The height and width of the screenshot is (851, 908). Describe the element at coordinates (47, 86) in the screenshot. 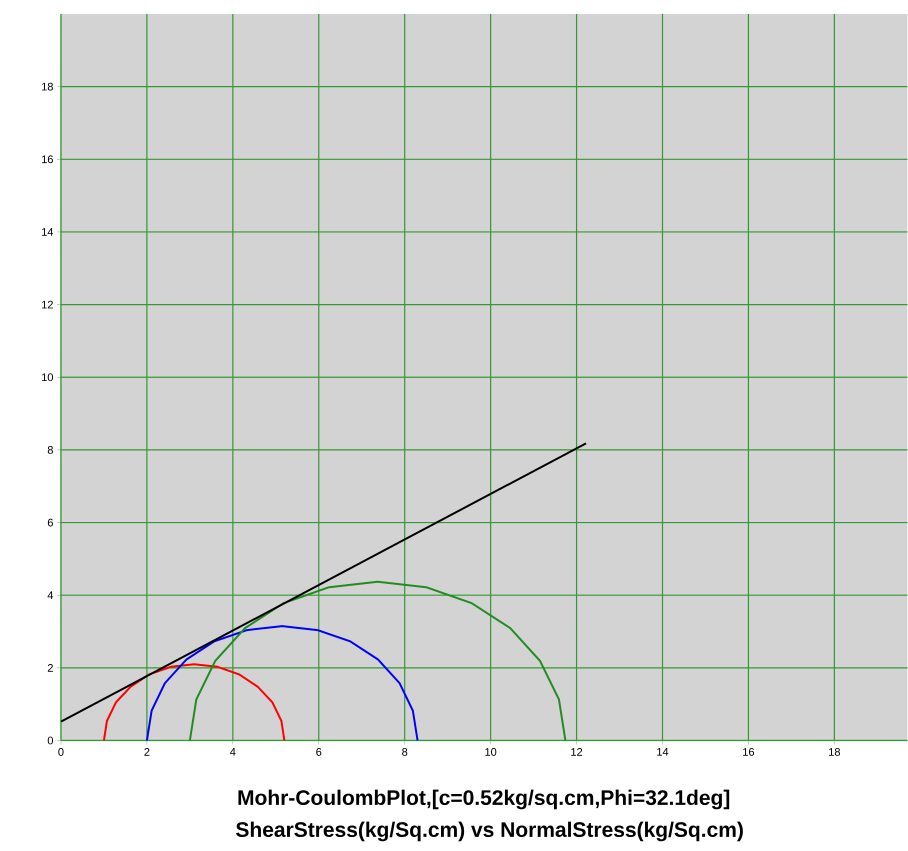

I see `y-tick-label: 18` at that location.